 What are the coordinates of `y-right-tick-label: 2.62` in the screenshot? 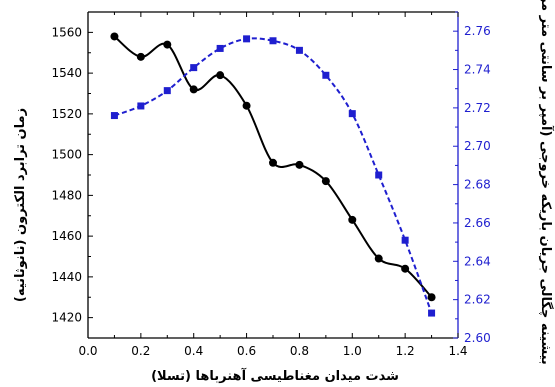 It's located at (477, 300).